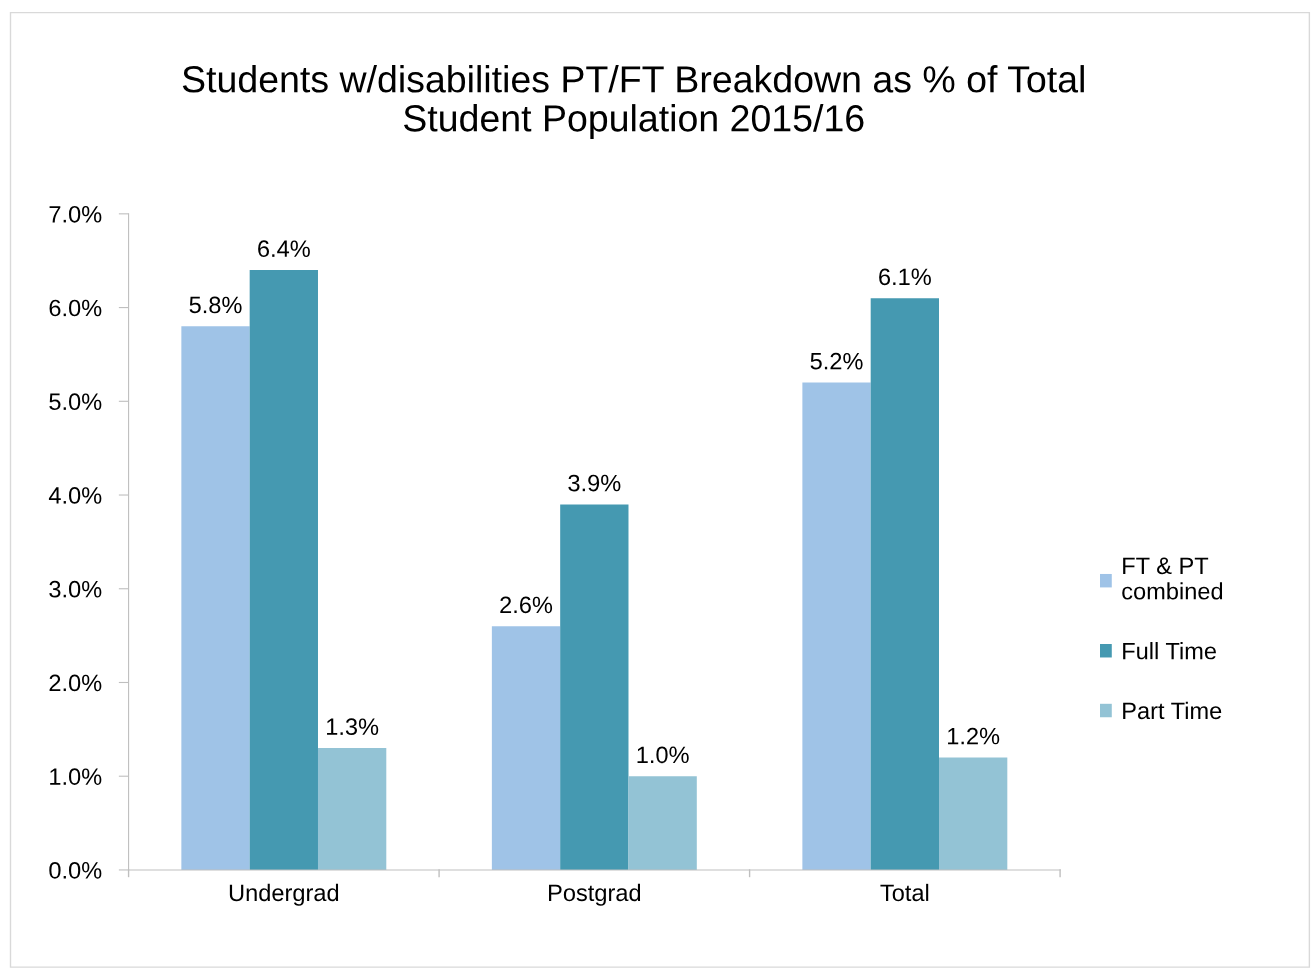 This screenshot has width=1312, height=972. I want to click on legend-label: Full Time, so click(1169, 651).